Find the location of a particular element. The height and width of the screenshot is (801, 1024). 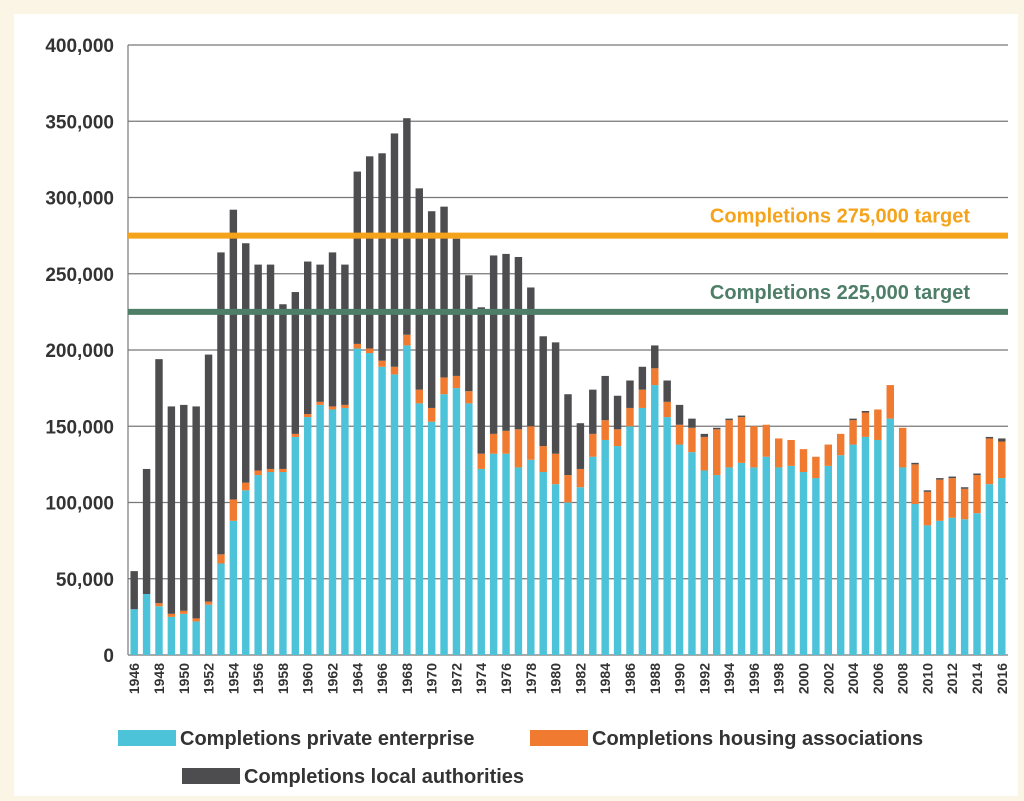

y-tick-label: 100,000 is located at coordinates (79, 504).